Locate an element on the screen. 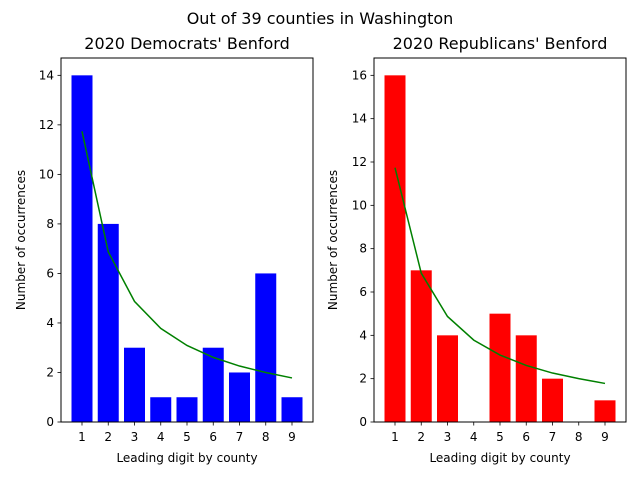  figure-suptitle: Out of 39 counties in Washington is located at coordinates (320, 18).